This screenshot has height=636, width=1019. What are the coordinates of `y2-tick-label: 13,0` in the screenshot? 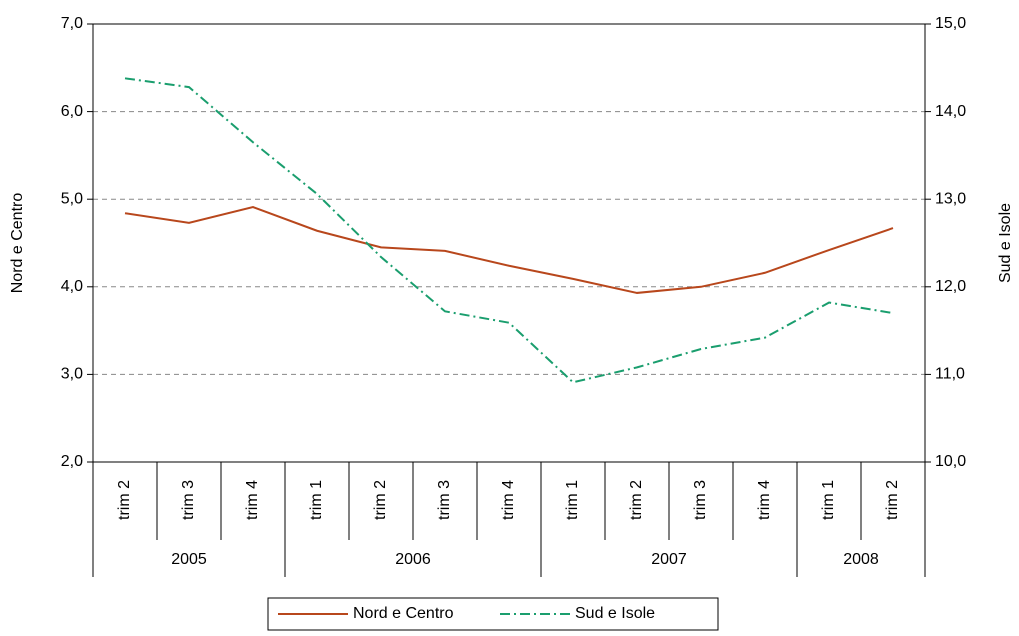 It's located at (950, 198).